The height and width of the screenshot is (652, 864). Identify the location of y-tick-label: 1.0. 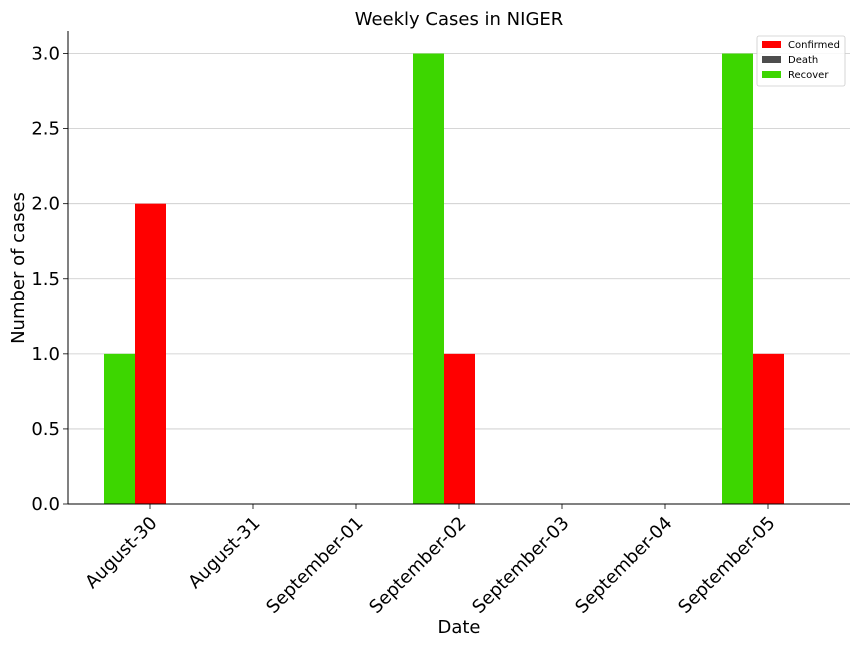
(45, 354).